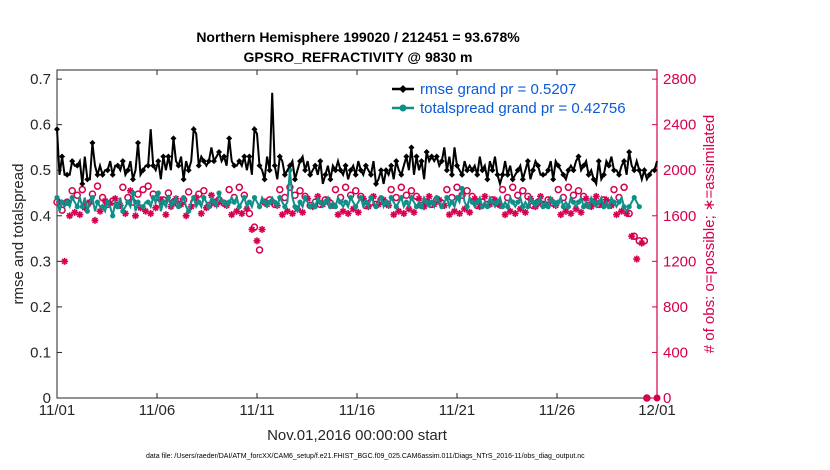 The height and width of the screenshot is (470, 830). What do you see at coordinates (40, 170) in the screenshot?
I see `y-left-tick-label: 0.5` at bounding box center [40, 170].